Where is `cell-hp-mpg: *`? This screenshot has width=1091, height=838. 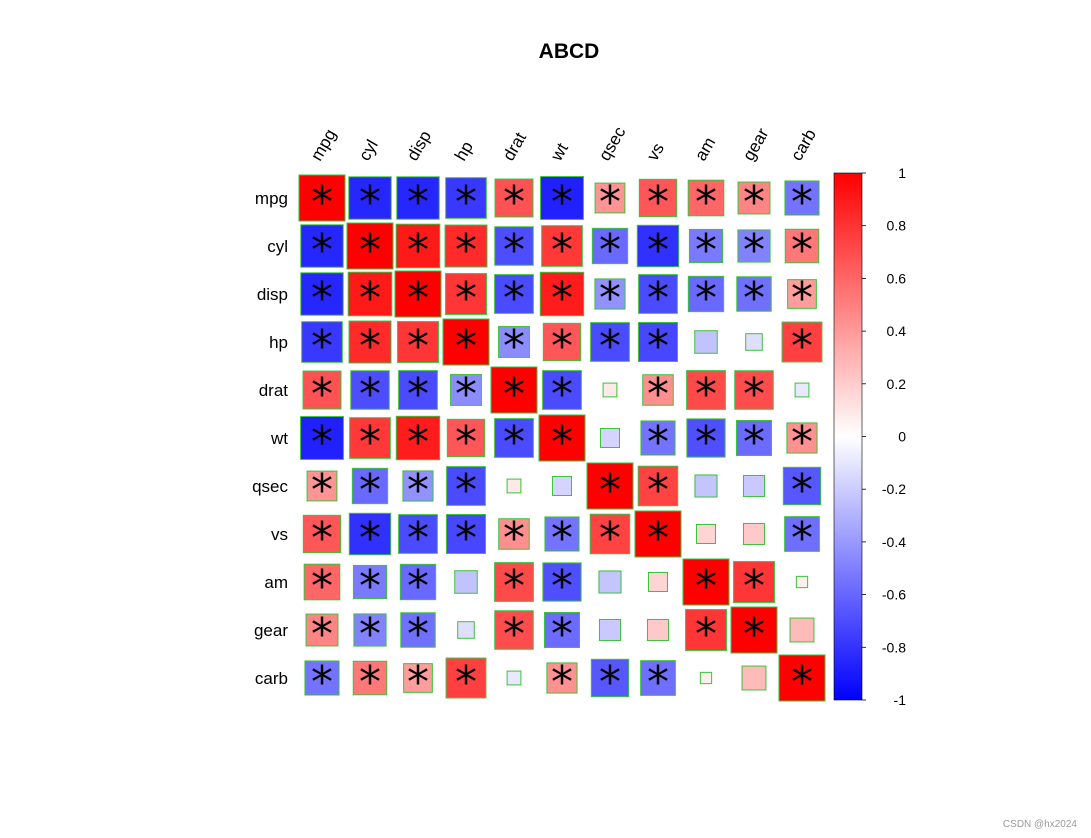 cell-hp-mpg: * is located at coordinates (322, 346).